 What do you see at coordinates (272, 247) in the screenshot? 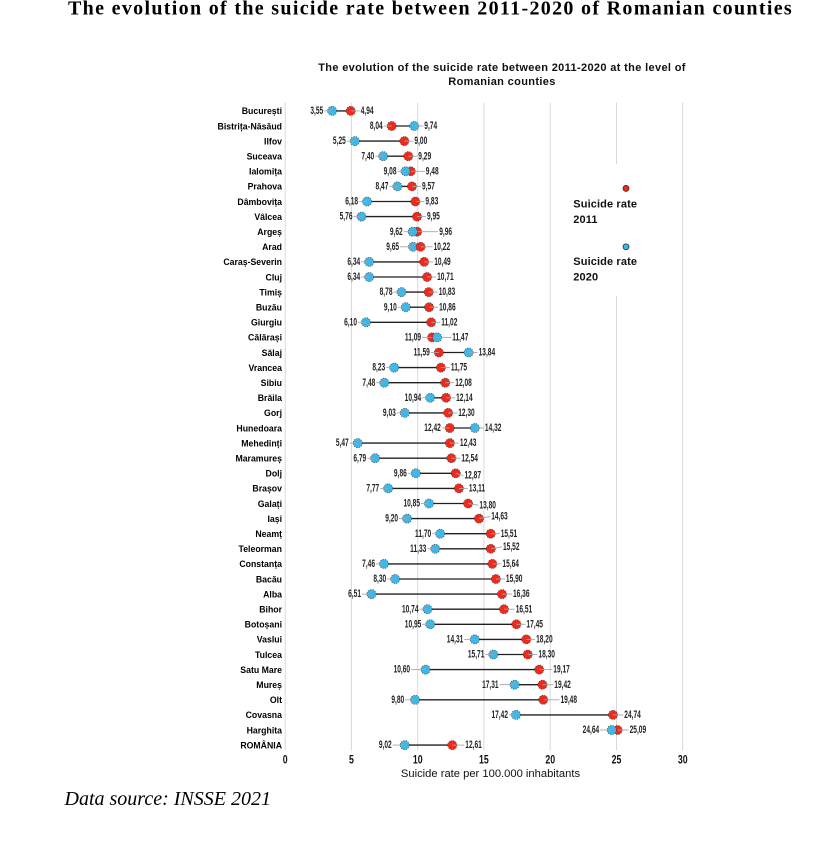
I see `svg-text: Arad` at bounding box center [272, 247].